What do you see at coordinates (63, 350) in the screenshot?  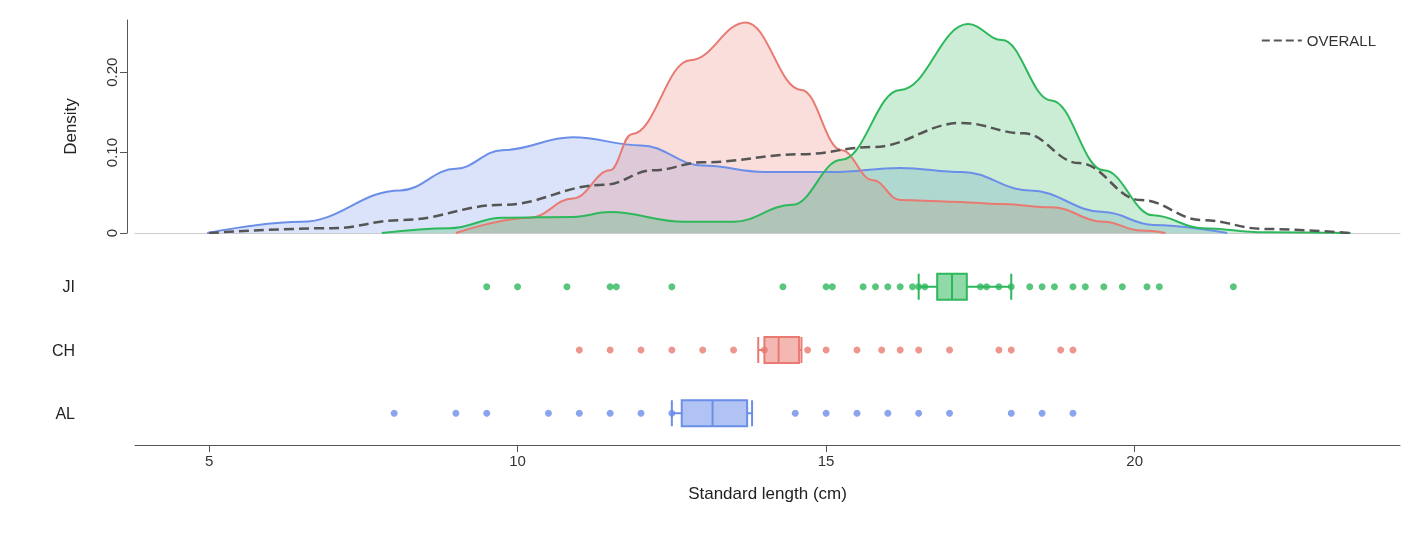 I see `y-tick-label: CH` at bounding box center [63, 350].